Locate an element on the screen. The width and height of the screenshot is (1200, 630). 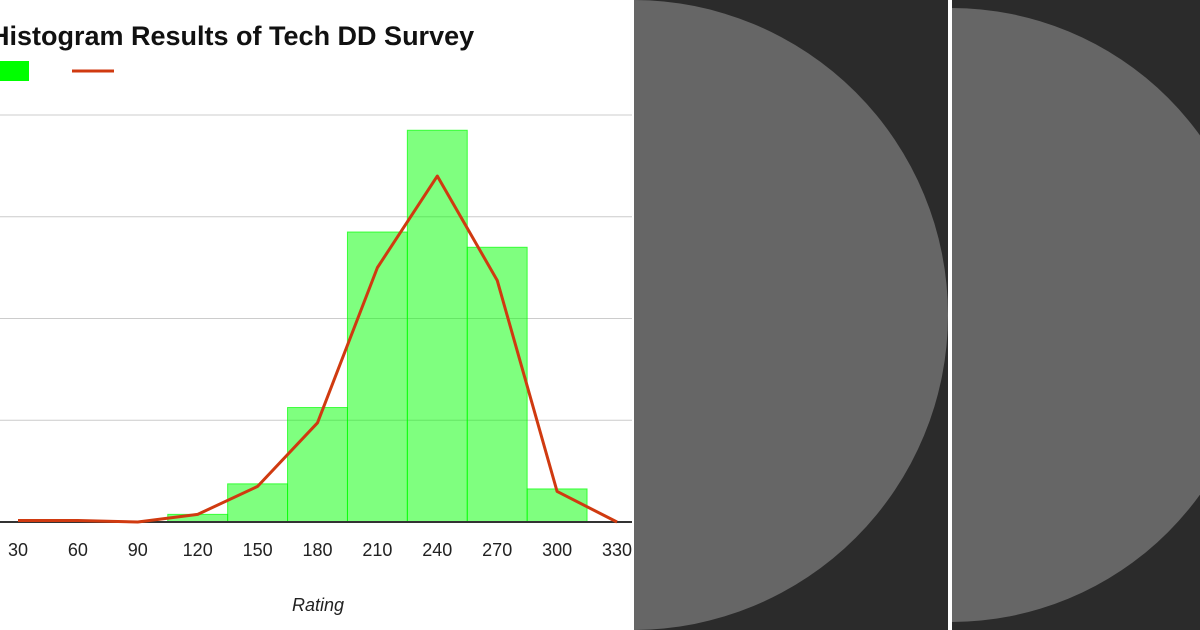
x-tick-label: 180 is located at coordinates (317, 550).